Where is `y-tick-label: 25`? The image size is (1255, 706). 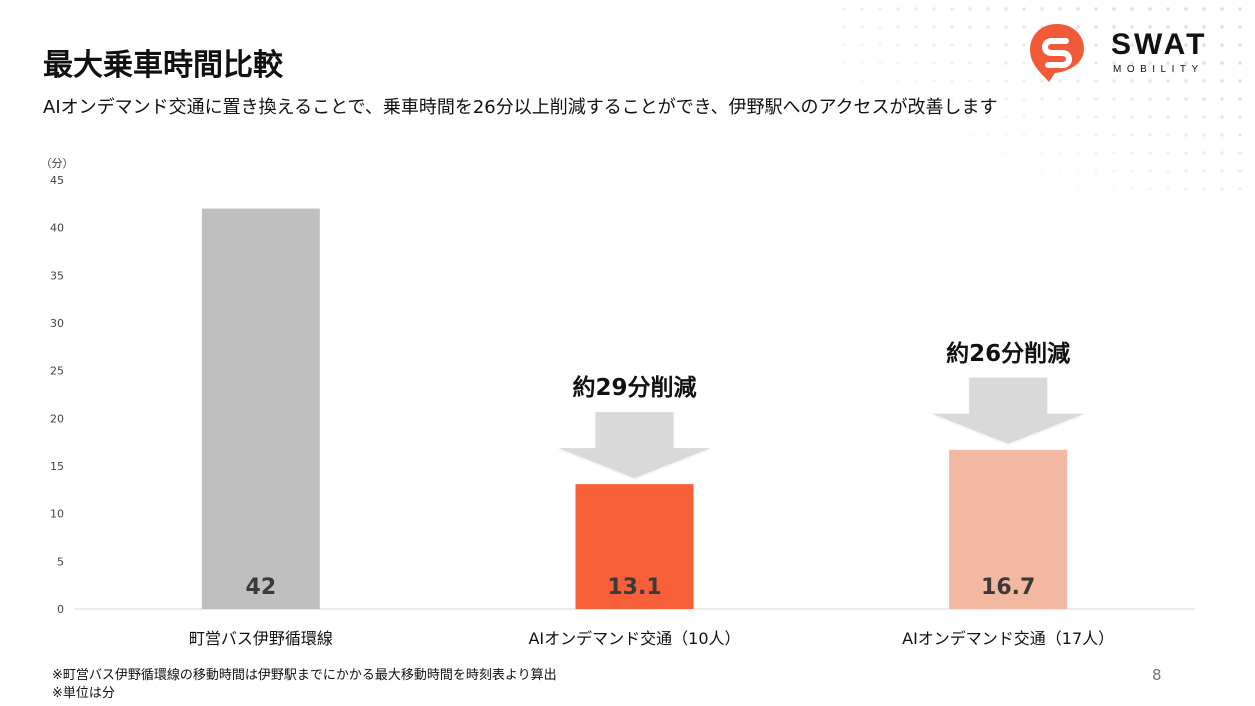 y-tick-label: 25 is located at coordinates (57, 371).